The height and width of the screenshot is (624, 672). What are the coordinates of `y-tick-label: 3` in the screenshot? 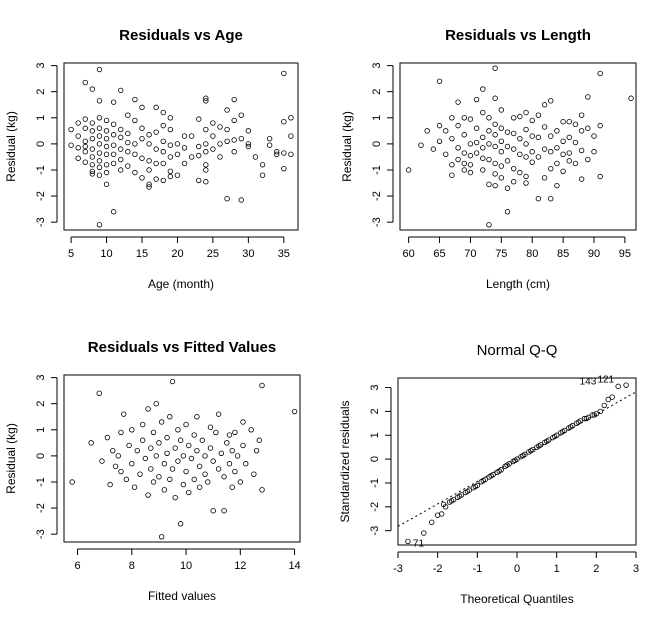 It's located at (377, 66).